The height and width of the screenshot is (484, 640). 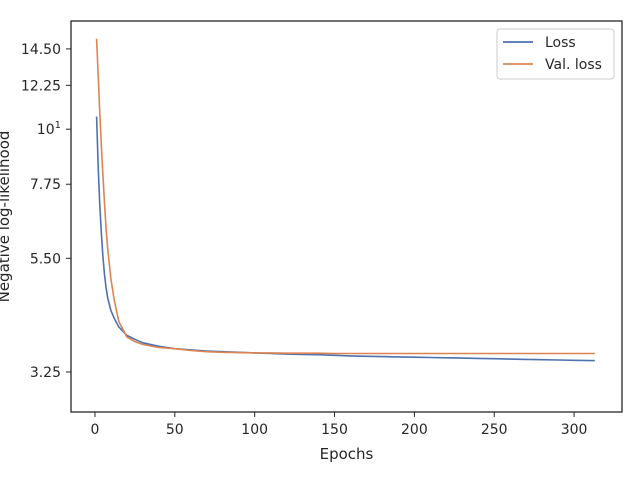 What do you see at coordinates (414, 430) in the screenshot?
I see `x-tick-label: 200` at bounding box center [414, 430].